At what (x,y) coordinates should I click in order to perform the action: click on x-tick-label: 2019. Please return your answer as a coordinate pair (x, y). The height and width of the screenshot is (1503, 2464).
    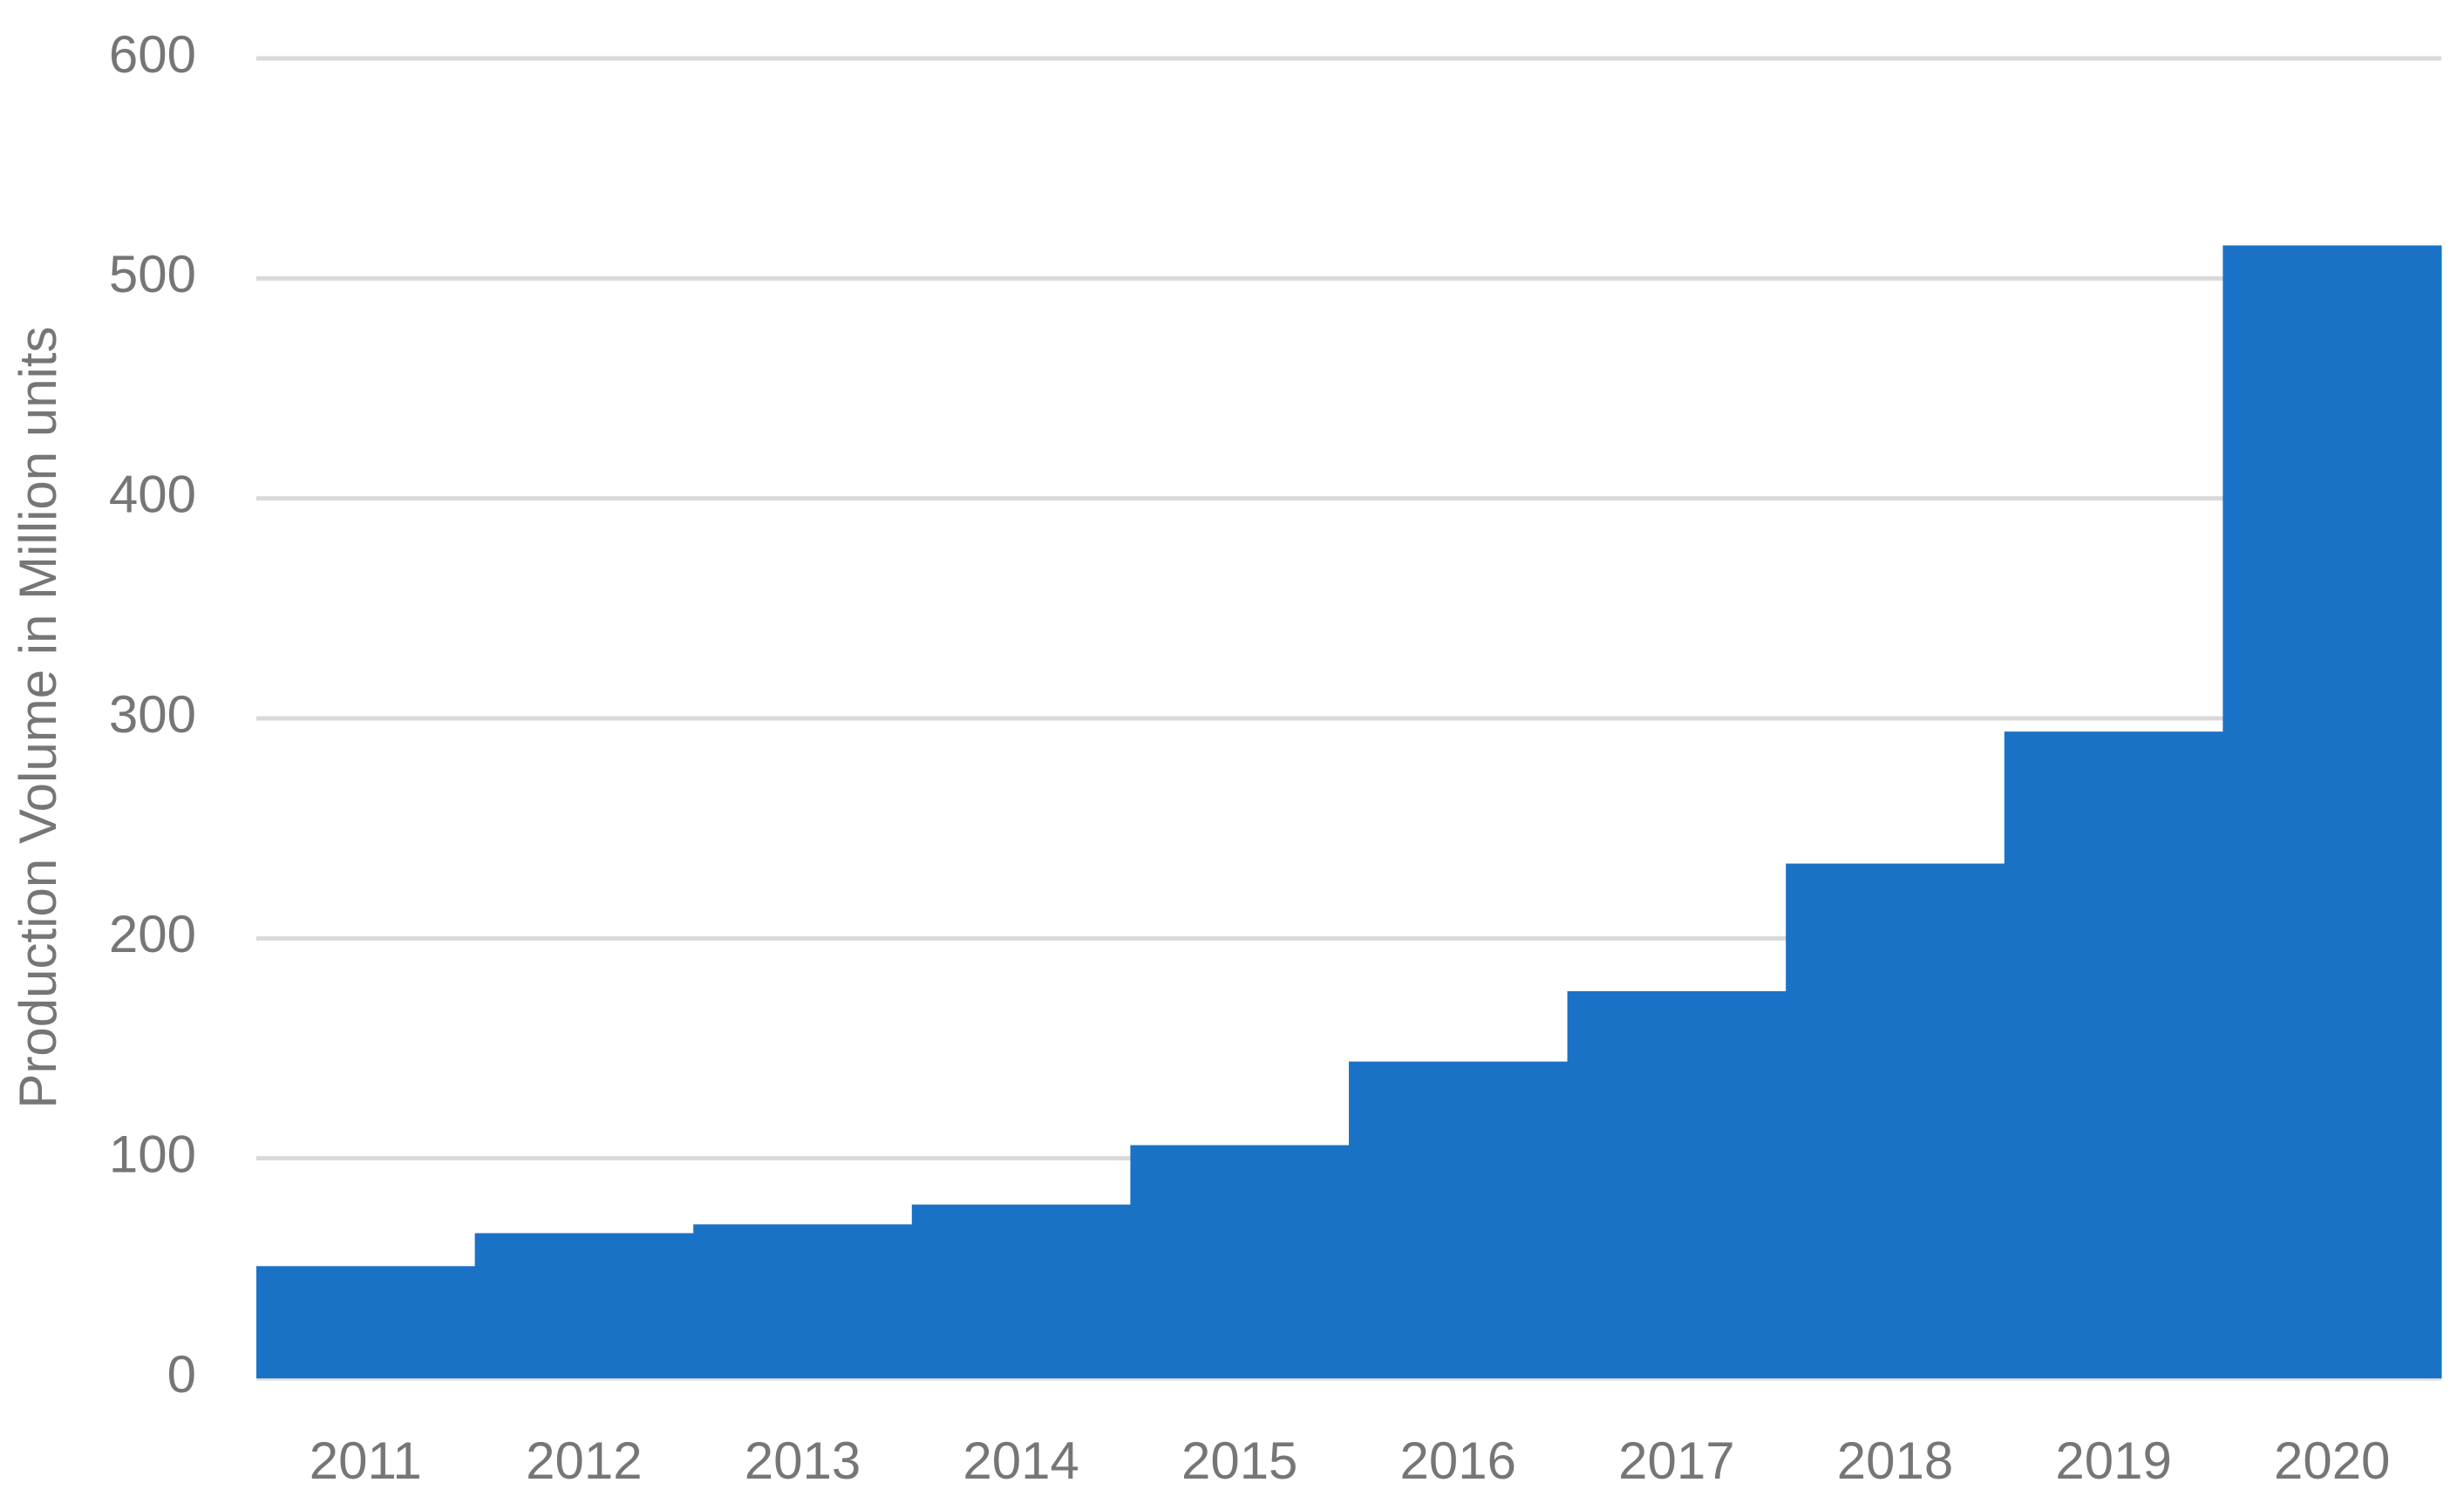
    Looking at the image, I should click on (2113, 1461).